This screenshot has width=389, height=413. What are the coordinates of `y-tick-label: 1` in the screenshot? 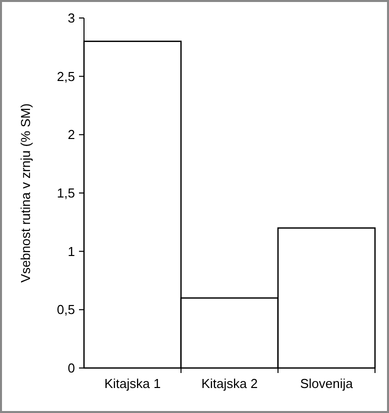 It's located at (71, 251).